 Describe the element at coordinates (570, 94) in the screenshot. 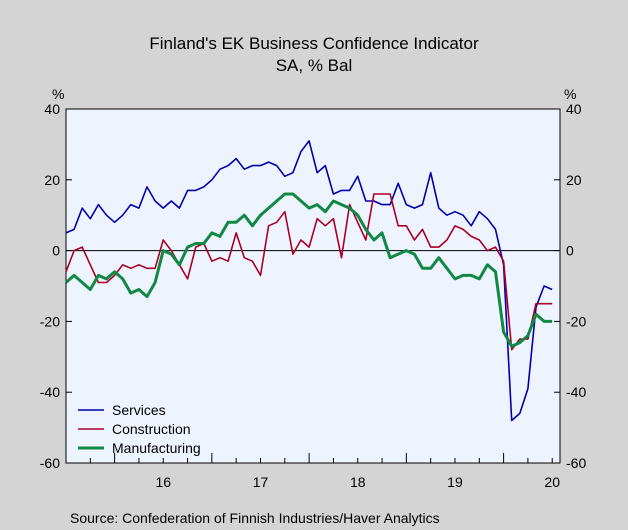

I see `right-unit-label: %` at that location.